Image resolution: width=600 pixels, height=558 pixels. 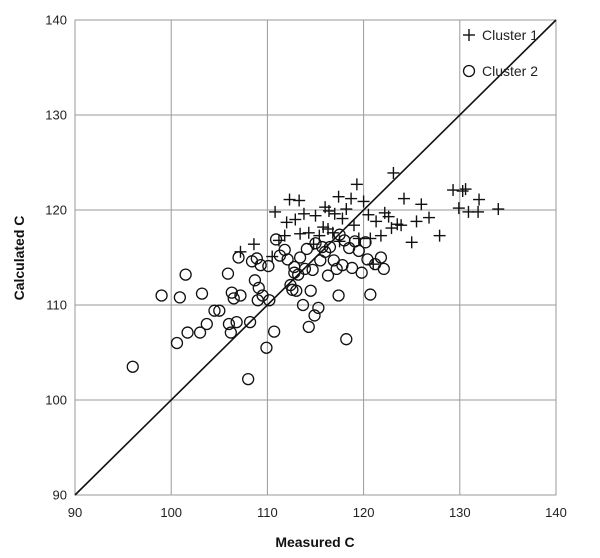 What do you see at coordinates (56, 20) in the screenshot?
I see `y-tick-label: 140` at bounding box center [56, 20].